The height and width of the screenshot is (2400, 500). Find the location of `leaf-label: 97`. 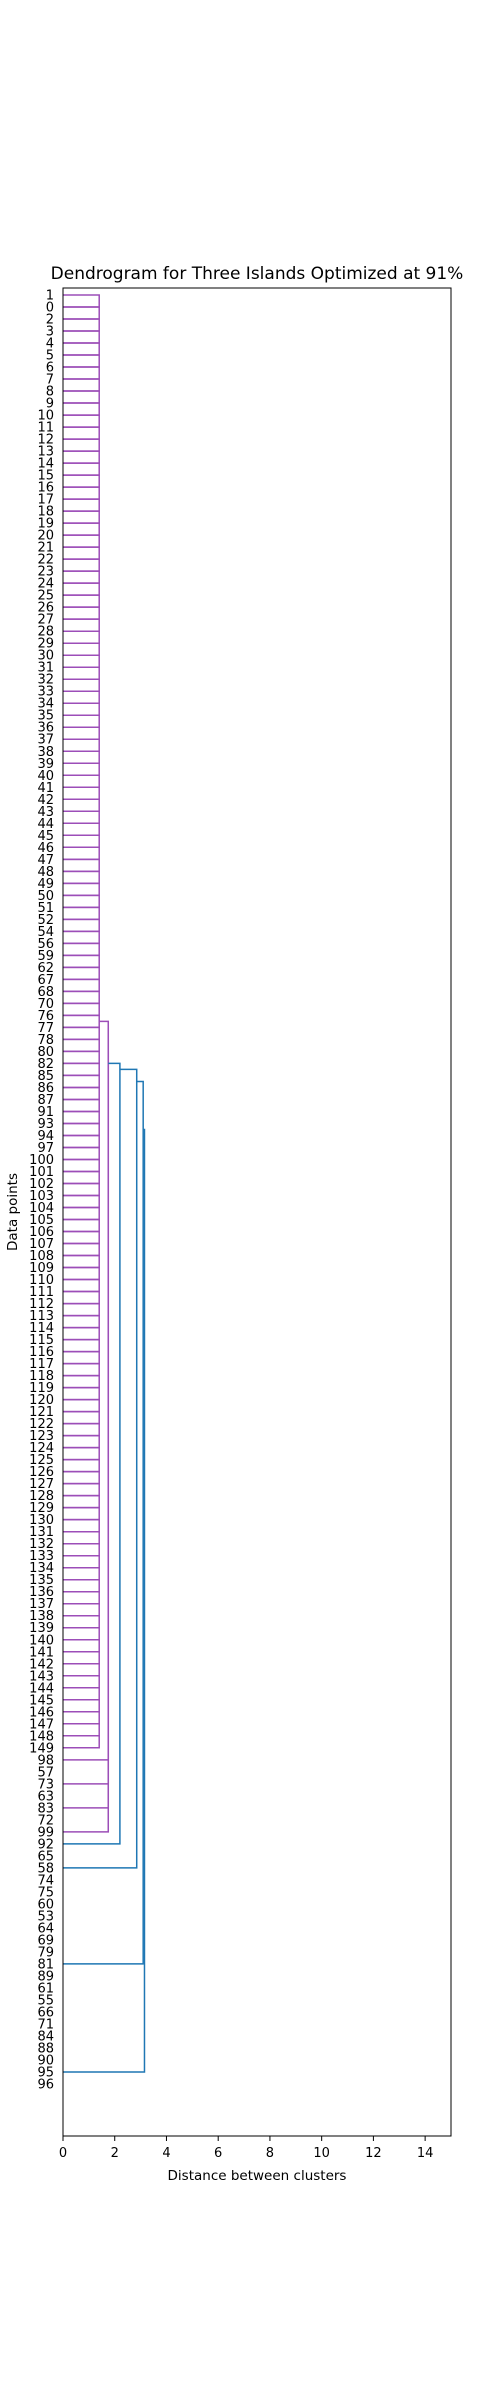

leaf-label: 97 is located at coordinates (45, 1148).